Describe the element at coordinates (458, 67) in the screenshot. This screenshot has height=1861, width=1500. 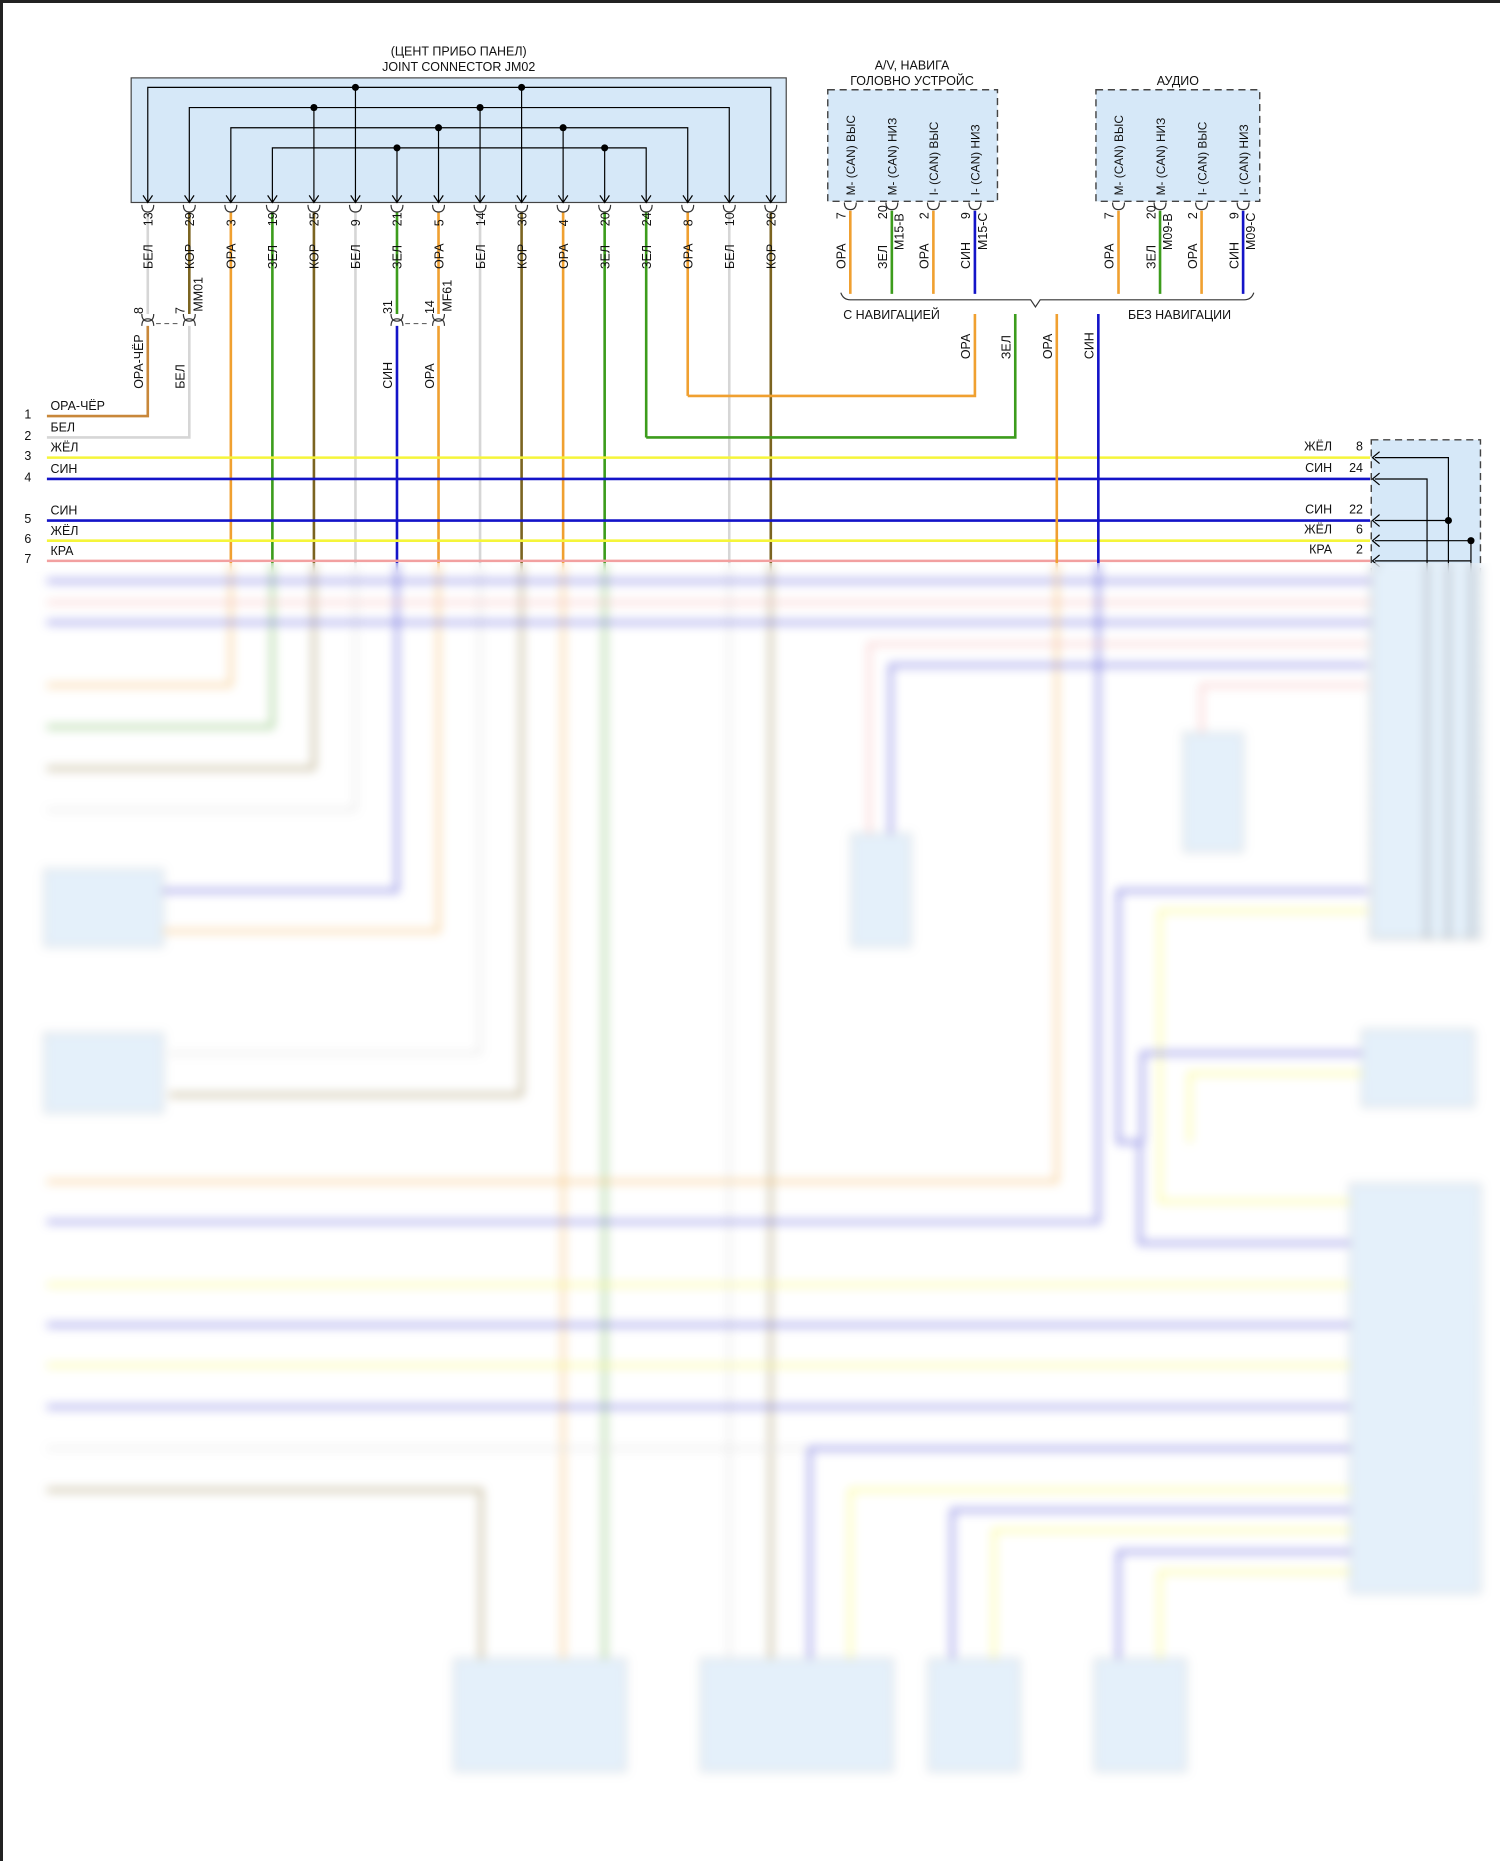
I see `jm02-subtitle: JOINT CONNECTOR JM02` at that location.